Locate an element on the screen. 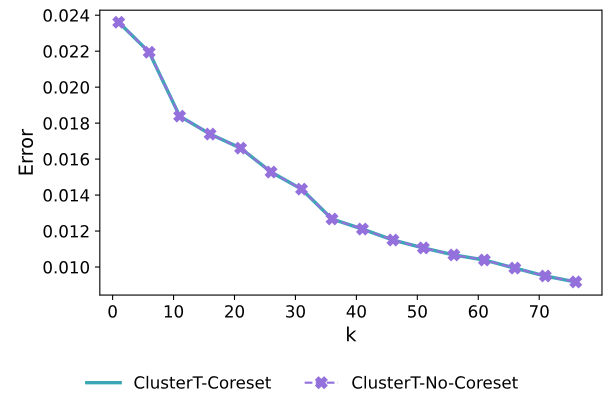  x-tick-label: 30 is located at coordinates (295, 311).